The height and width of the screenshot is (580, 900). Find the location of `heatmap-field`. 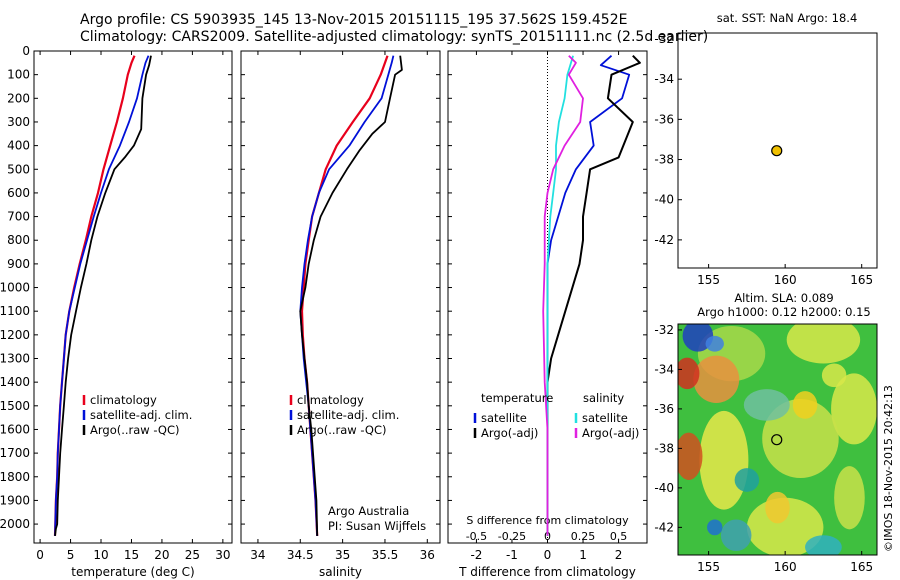

heatmap-field is located at coordinates (777, 439).